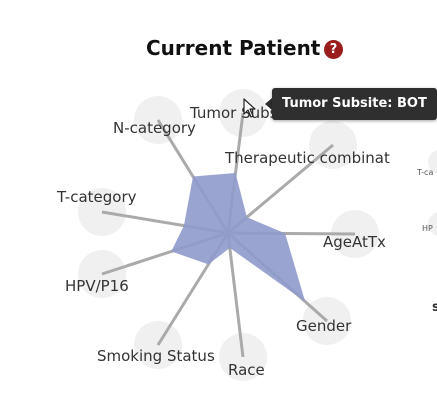 The width and height of the screenshot is (437, 400). I want to click on neighbor-axis-label: HP, so click(427, 228).